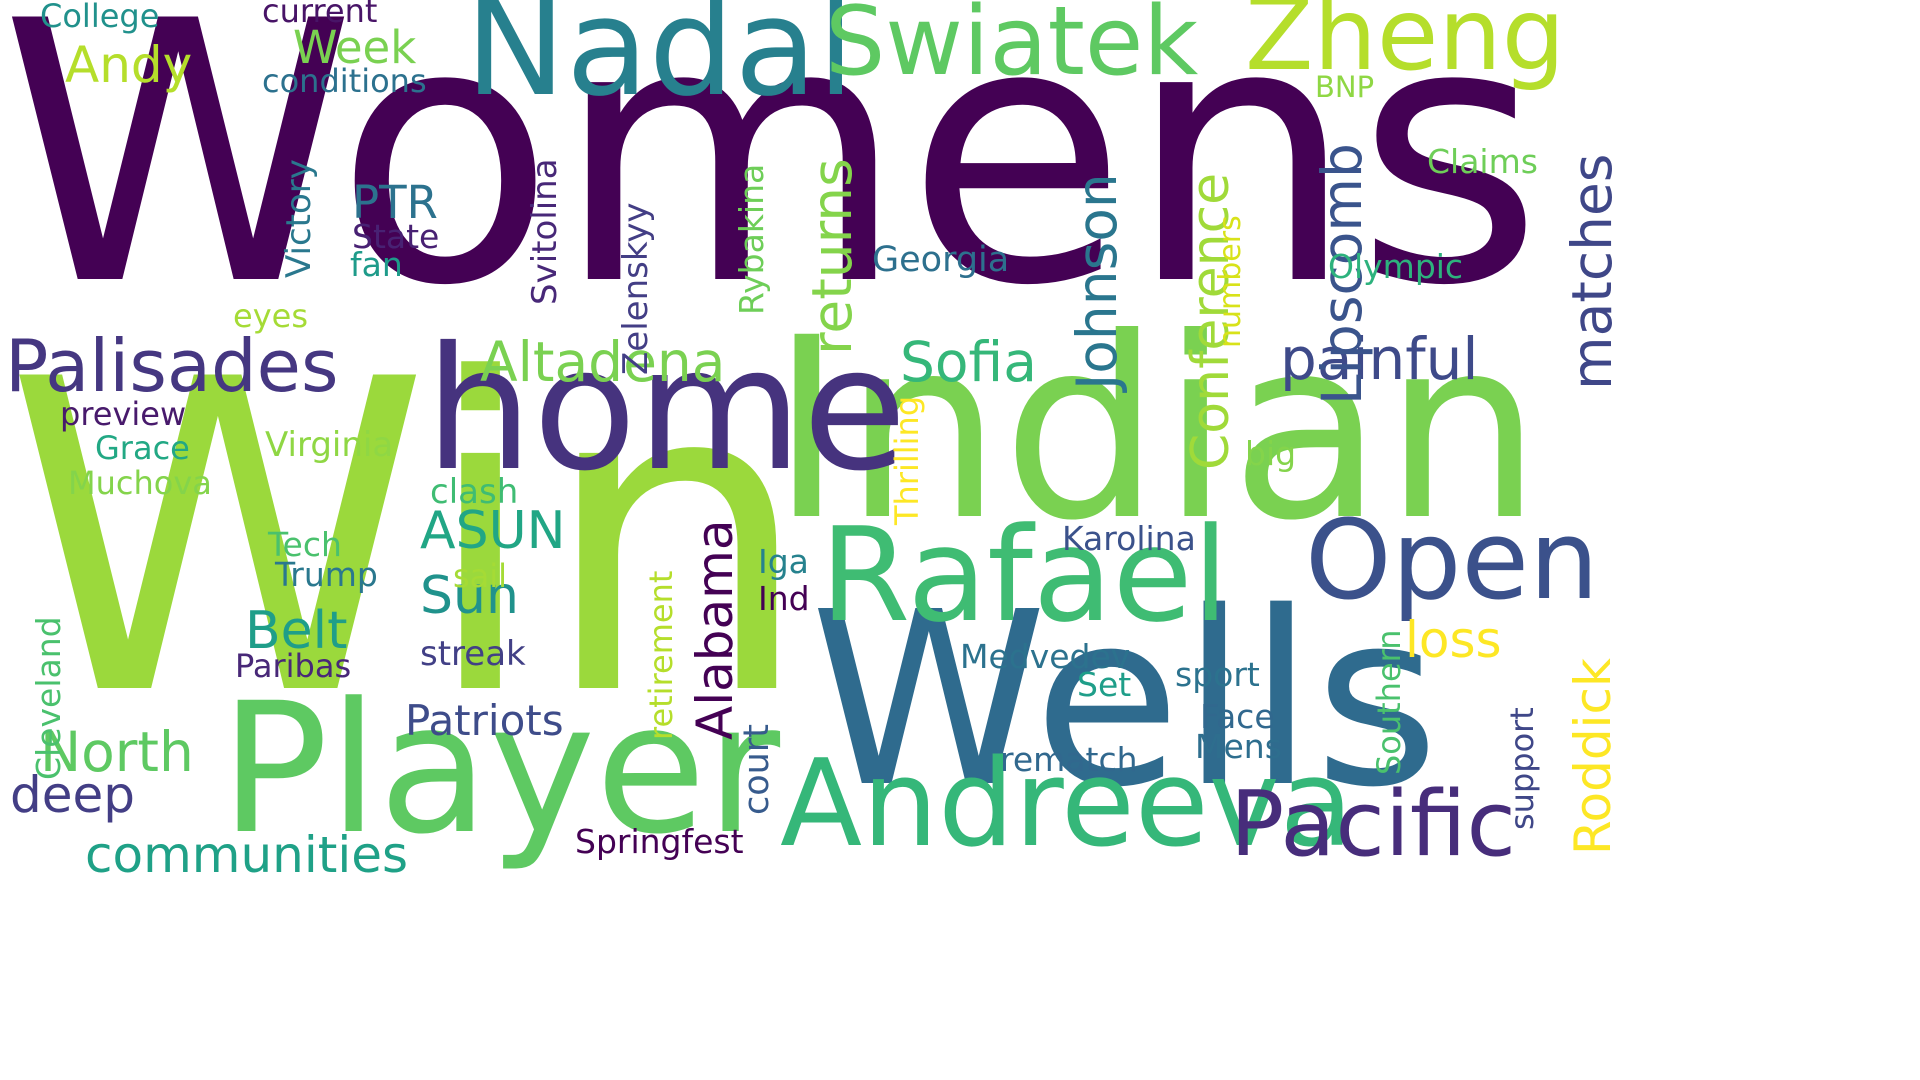  Describe the element at coordinates (1217, 674) in the screenshot. I see `word-sport: sport` at that location.